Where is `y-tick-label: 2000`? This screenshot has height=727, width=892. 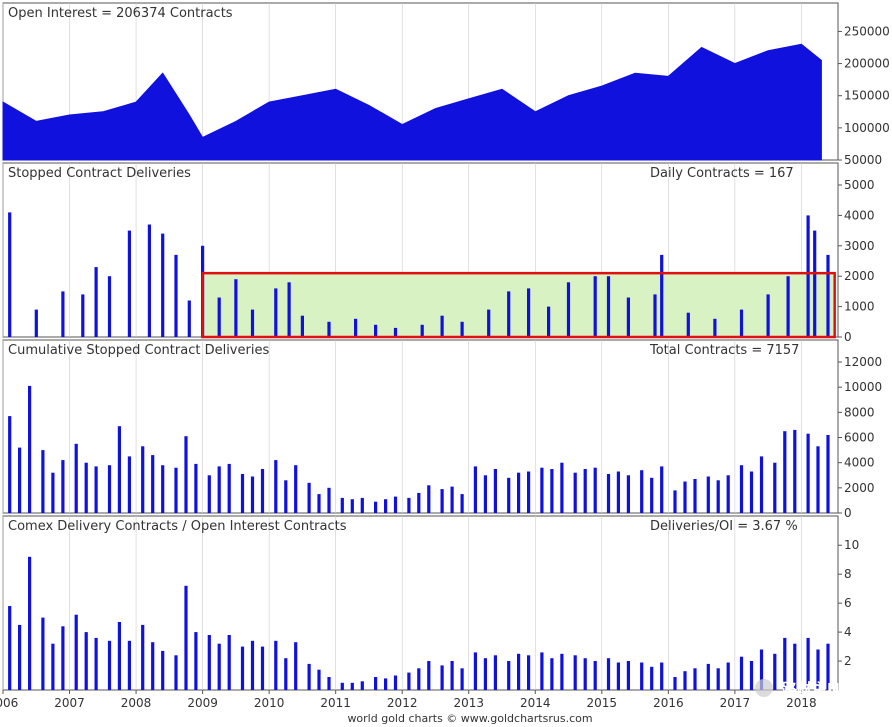 y-tick-label: 2000 is located at coordinates (859, 488).